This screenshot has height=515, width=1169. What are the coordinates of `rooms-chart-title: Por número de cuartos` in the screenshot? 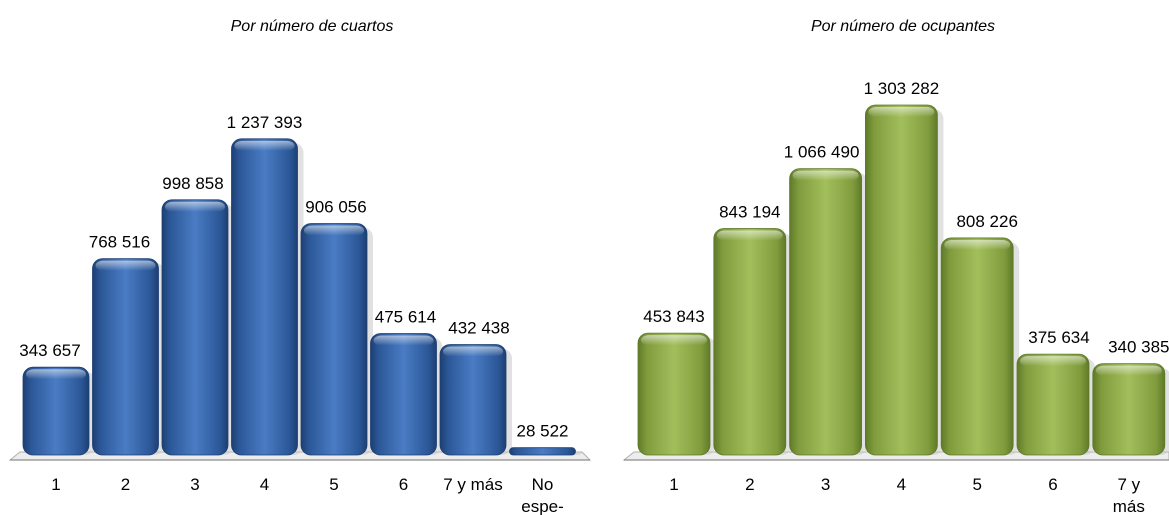 It's located at (312, 26).